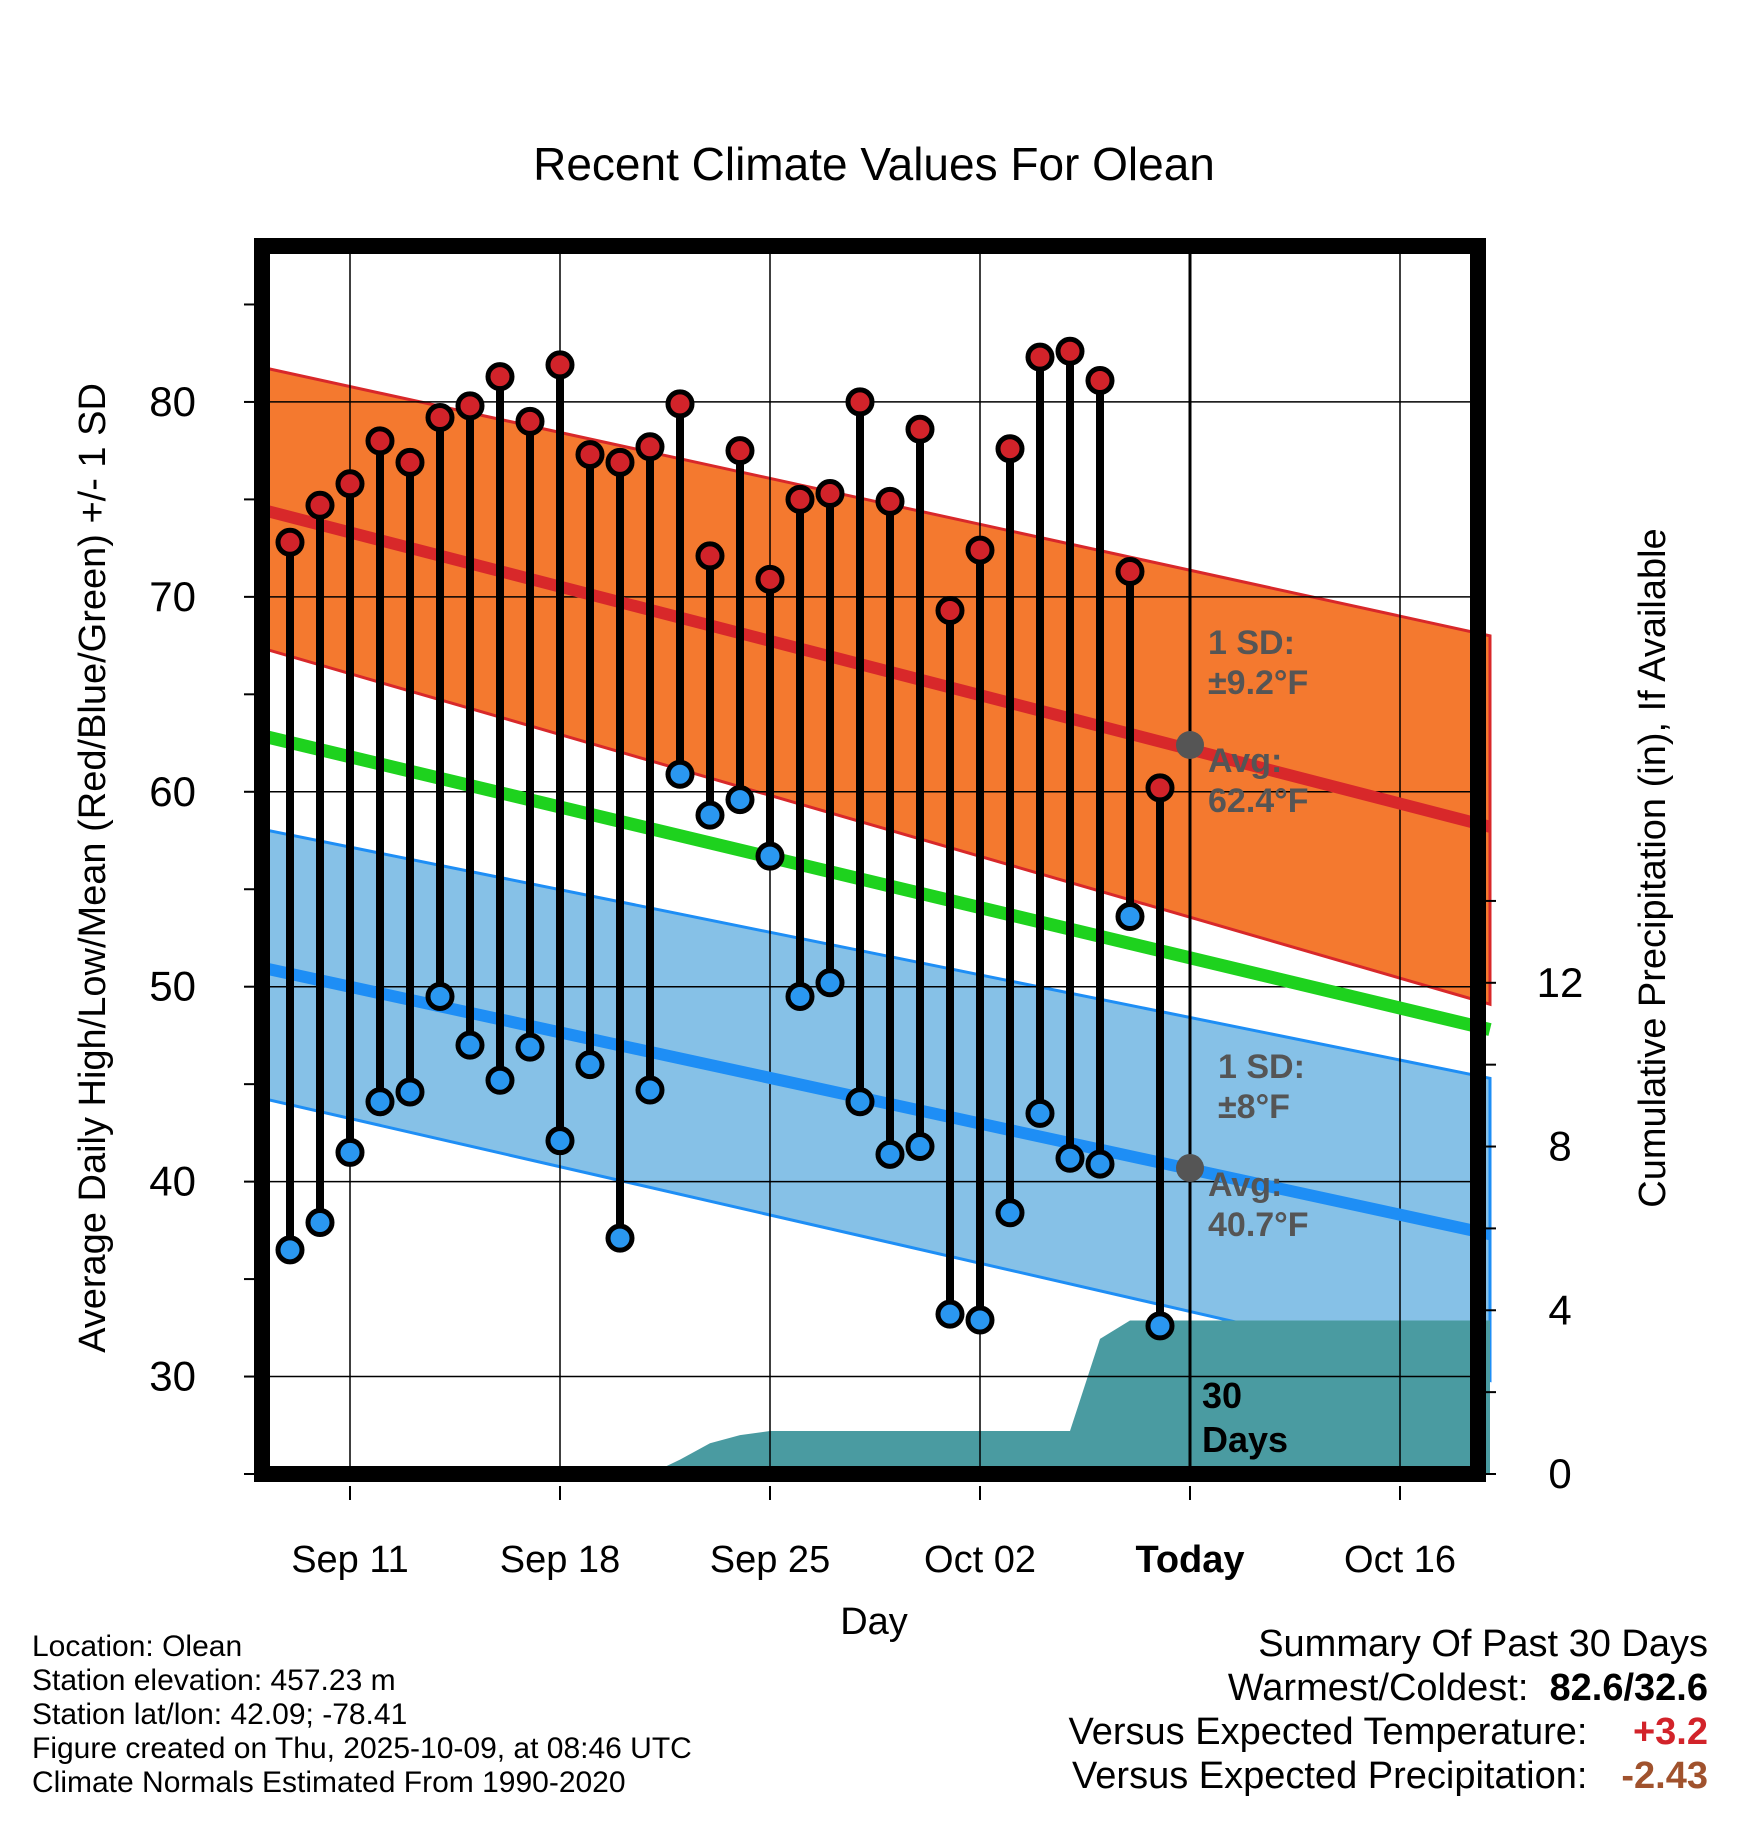  What do you see at coordinates (1559, 1146) in the screenshot?
I see `y2-tick-label: 8` at bounding box center [1559, 1146].